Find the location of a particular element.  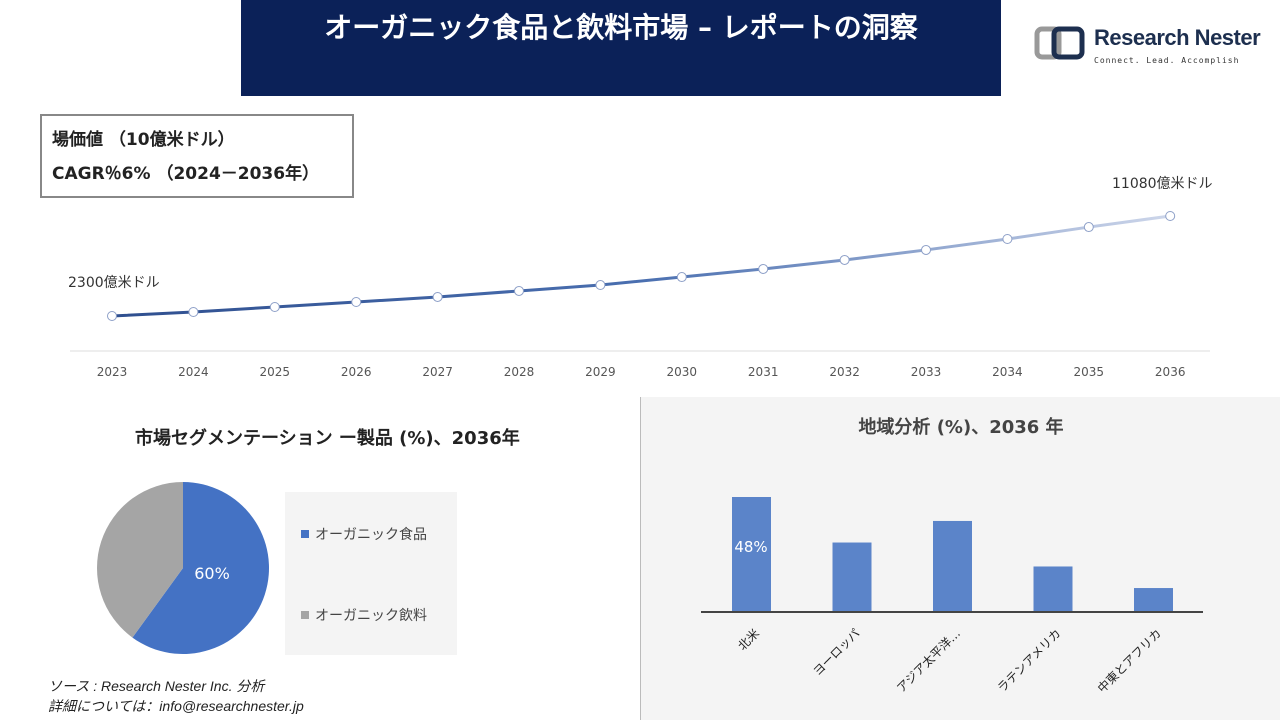

logo-tagline: Connect. Lead. Accomplish is located at coordinates (1167, 60).